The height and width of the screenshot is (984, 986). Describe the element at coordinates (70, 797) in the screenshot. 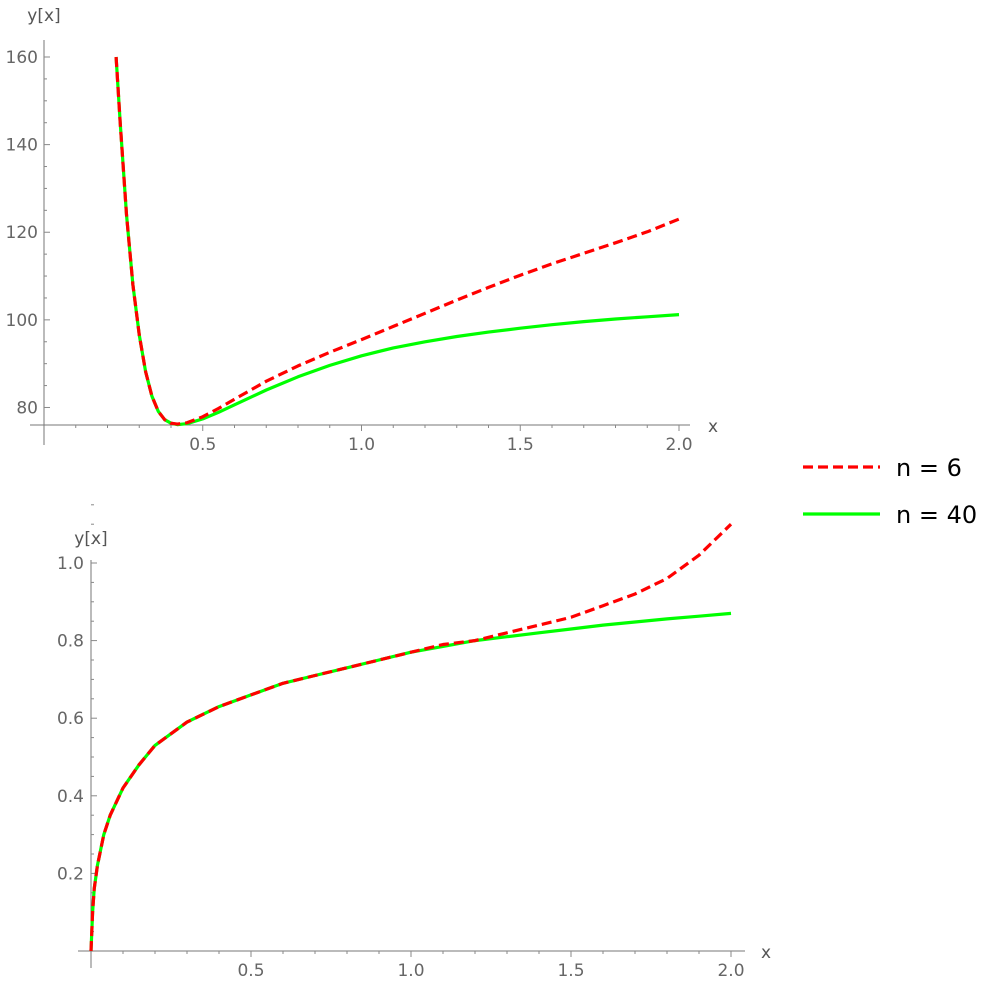

I see `y-tick-label: 0.4` at that location.